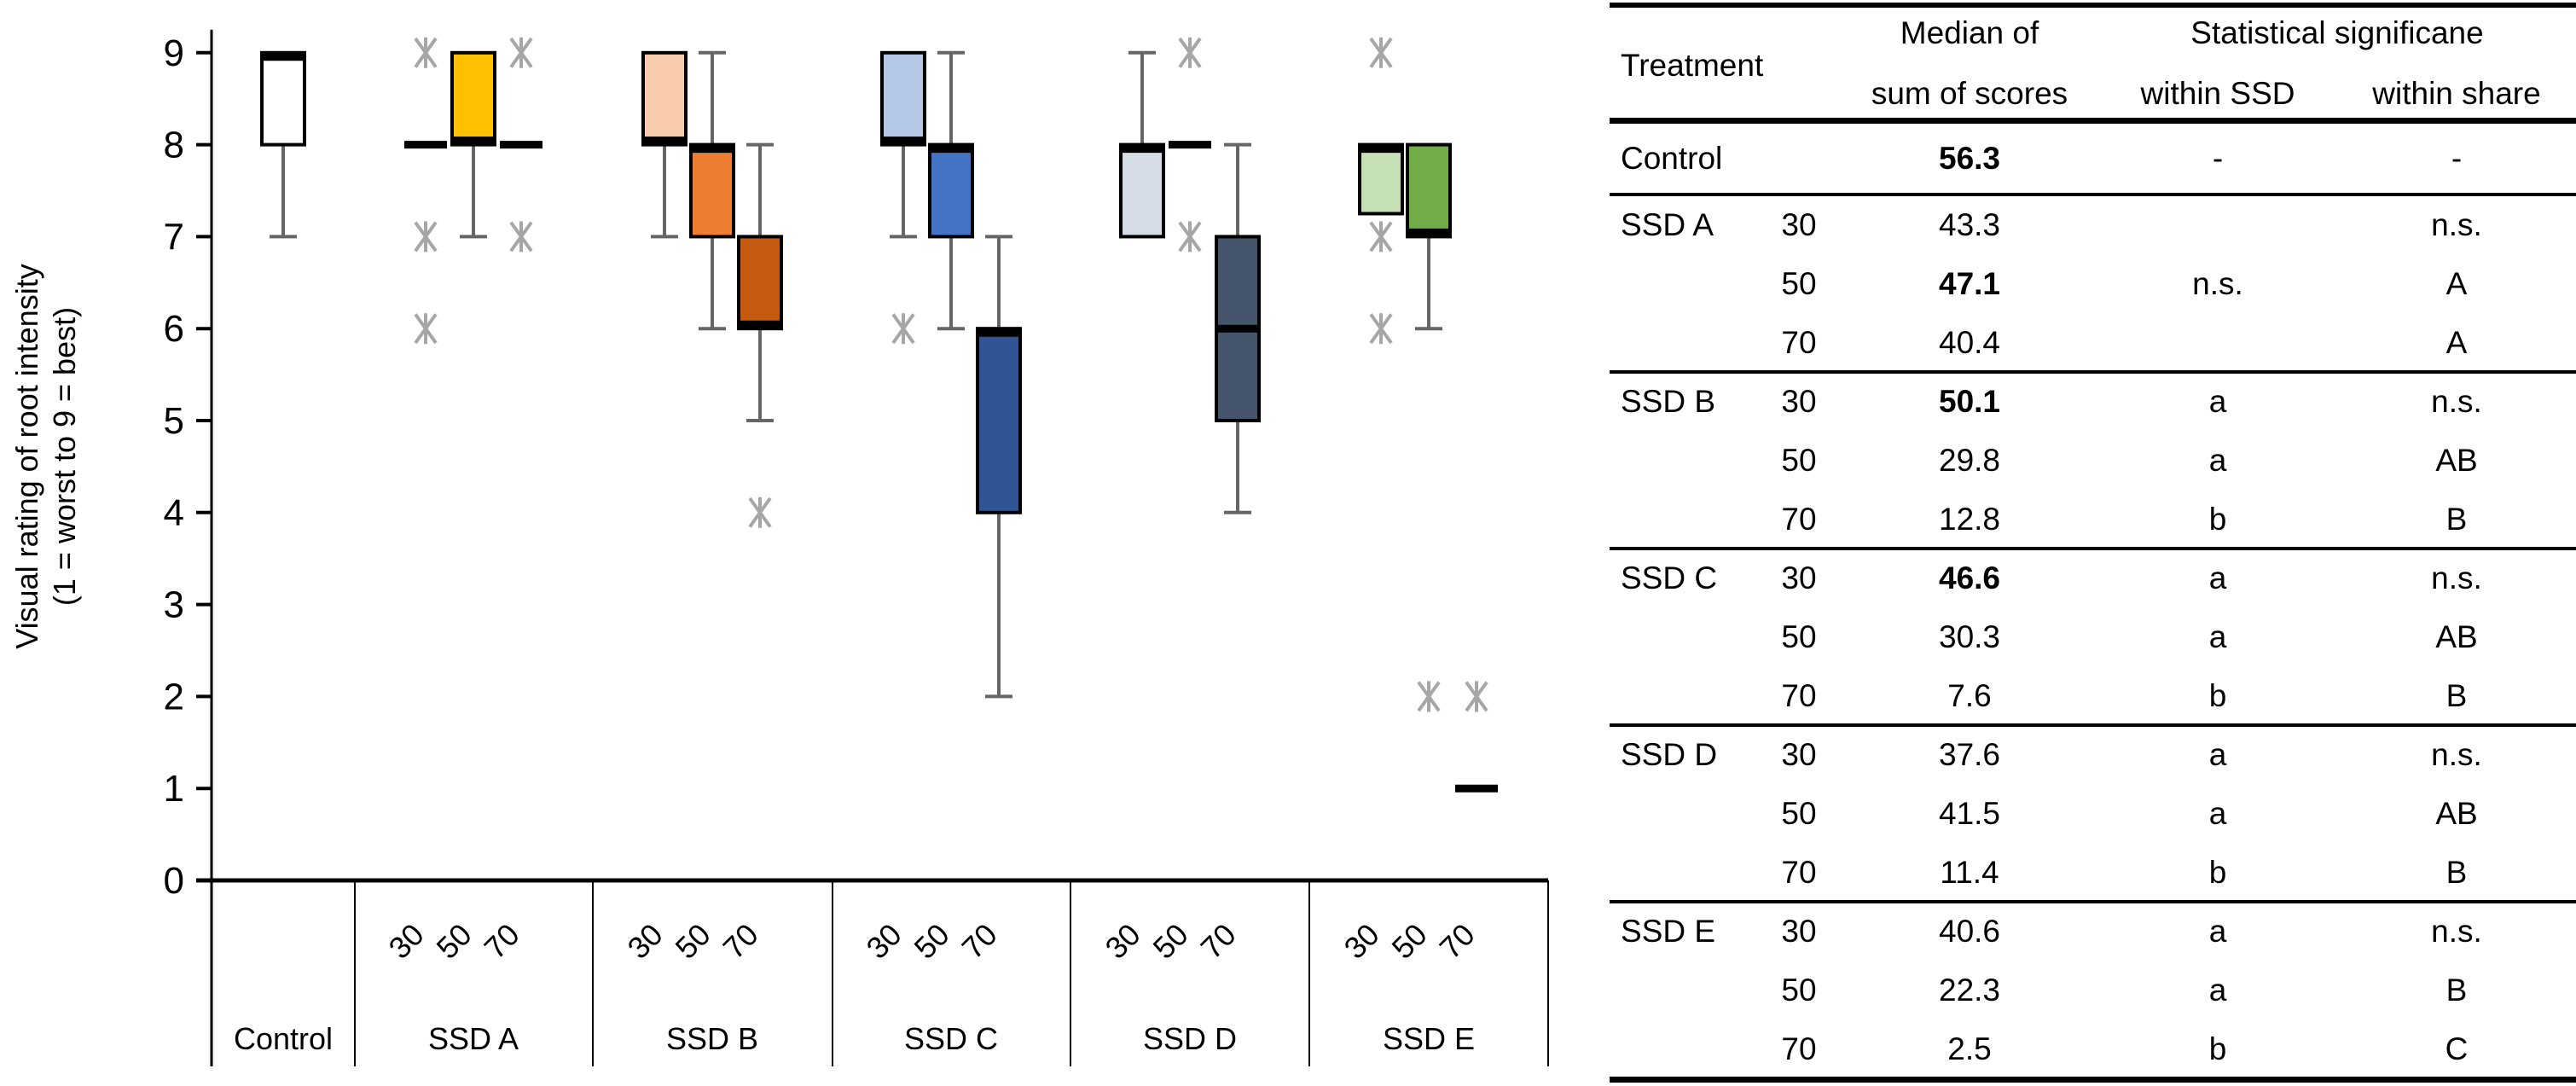 The image size is (2576, 1086). Describe the element at coordinates (1429, 1038) in the screenshot. I see `category-label: SSD E` at that location.